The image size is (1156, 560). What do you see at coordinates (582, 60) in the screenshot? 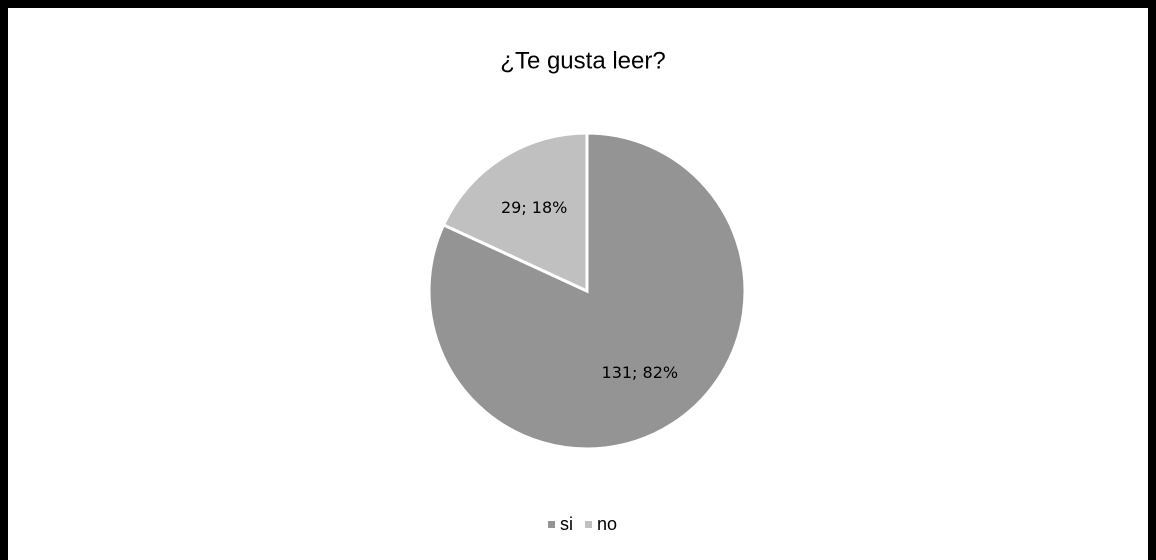
I see `chart-title: ¿Te gusta leer?` at bounding box center [582, 60].